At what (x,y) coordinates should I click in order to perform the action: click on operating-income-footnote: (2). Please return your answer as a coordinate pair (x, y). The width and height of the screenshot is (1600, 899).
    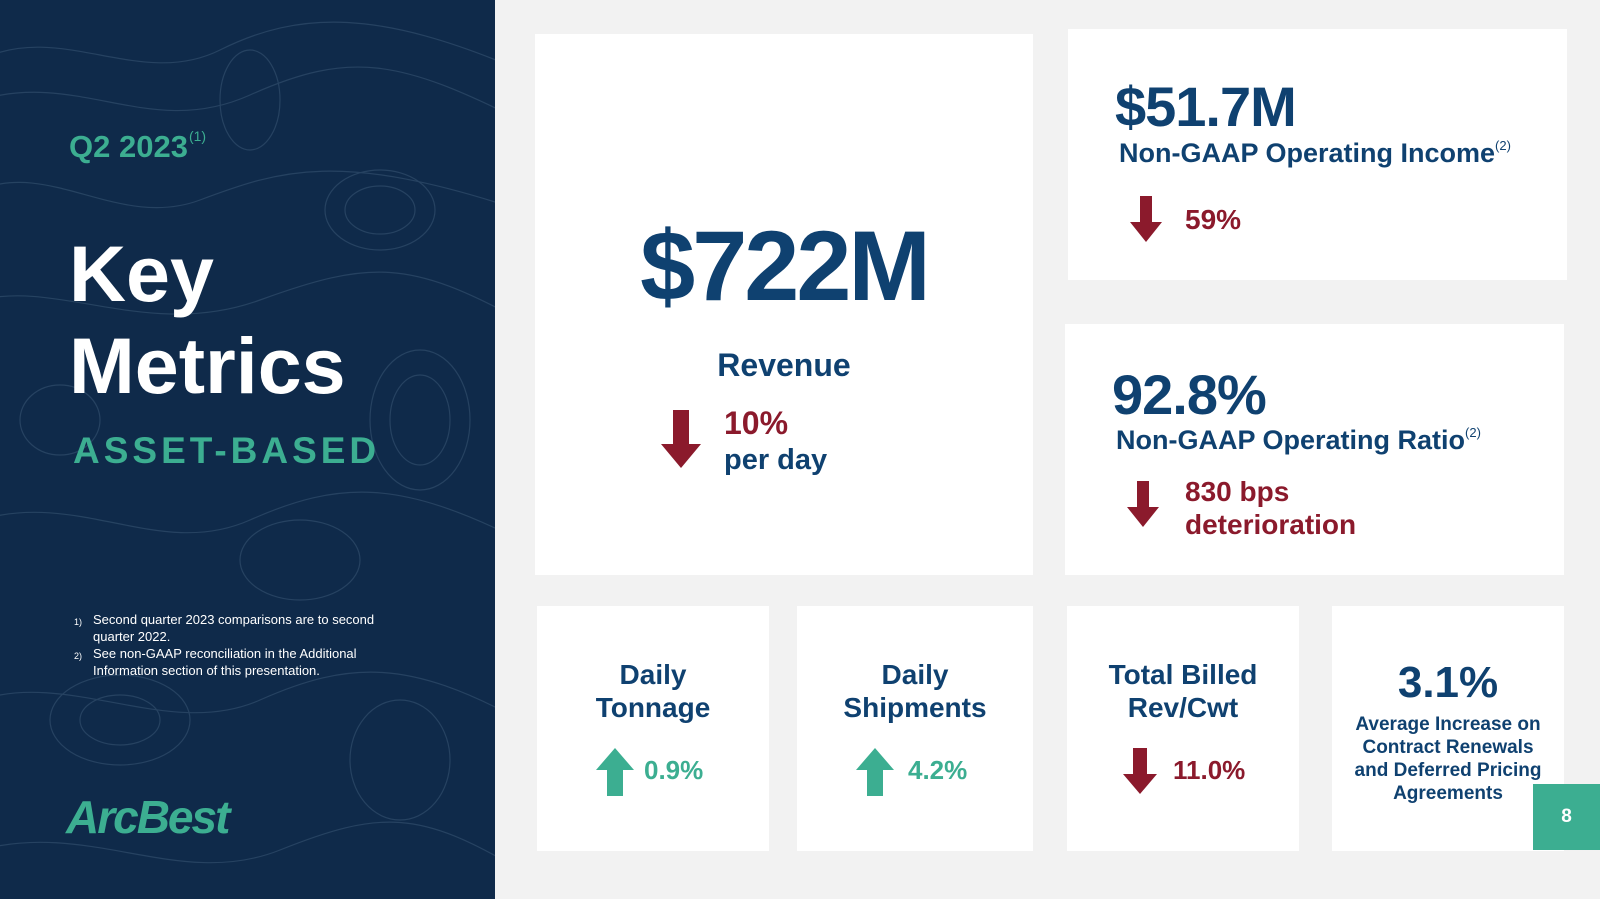
    Looking at the image, I should click on (1503, 145).